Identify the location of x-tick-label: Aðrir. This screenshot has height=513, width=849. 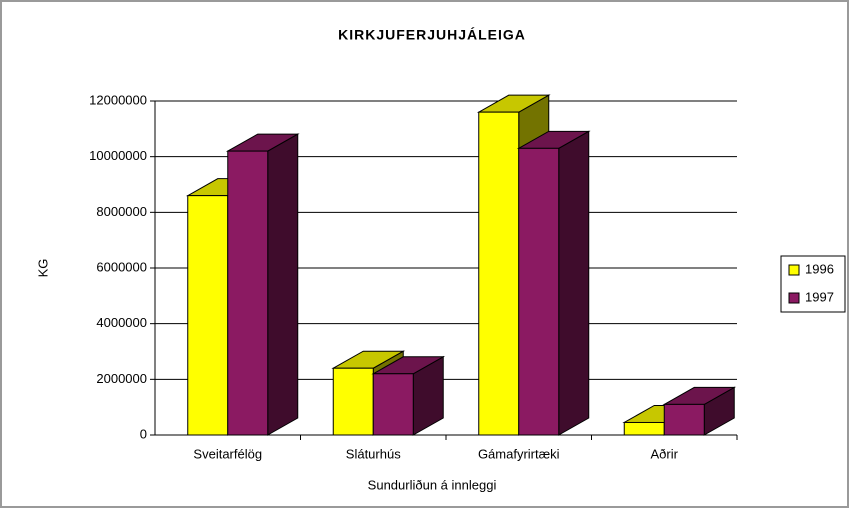
(665, 453).